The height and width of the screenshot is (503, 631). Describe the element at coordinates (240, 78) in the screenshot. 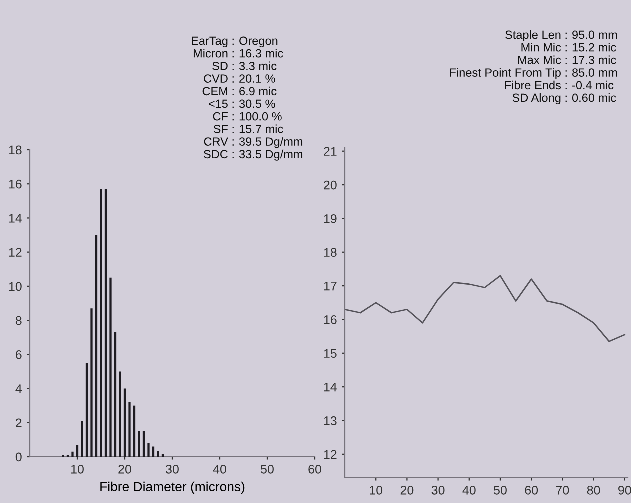

I see `text: CVD : 20.1 %` at that location.